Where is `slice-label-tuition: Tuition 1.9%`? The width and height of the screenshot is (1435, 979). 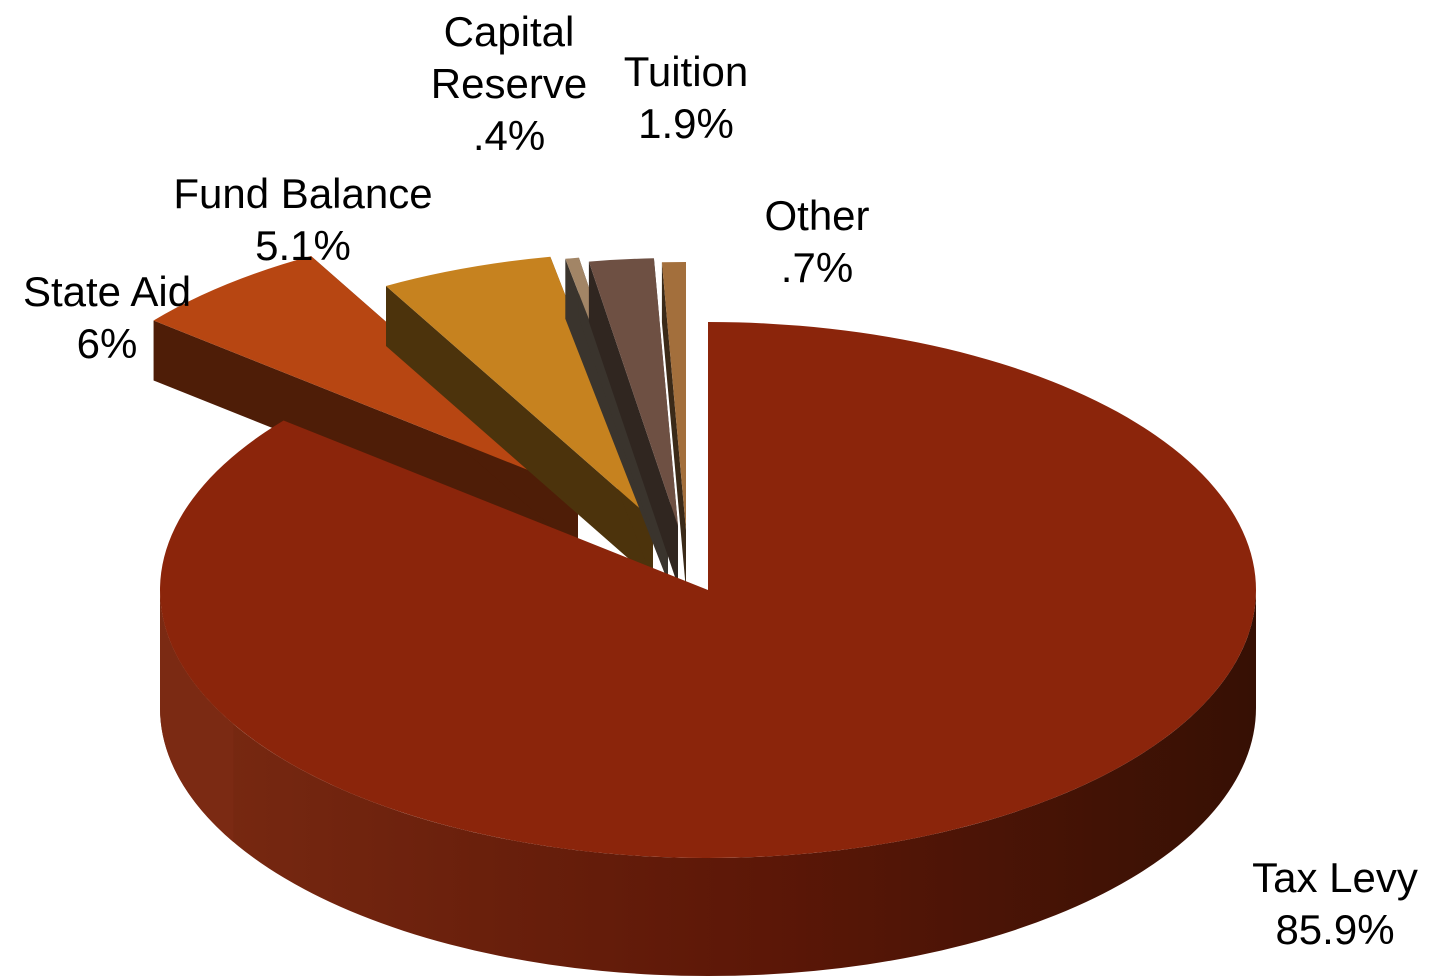 slice-label-tuition: Tuition 1.9% is located at coordinates (686, 98).